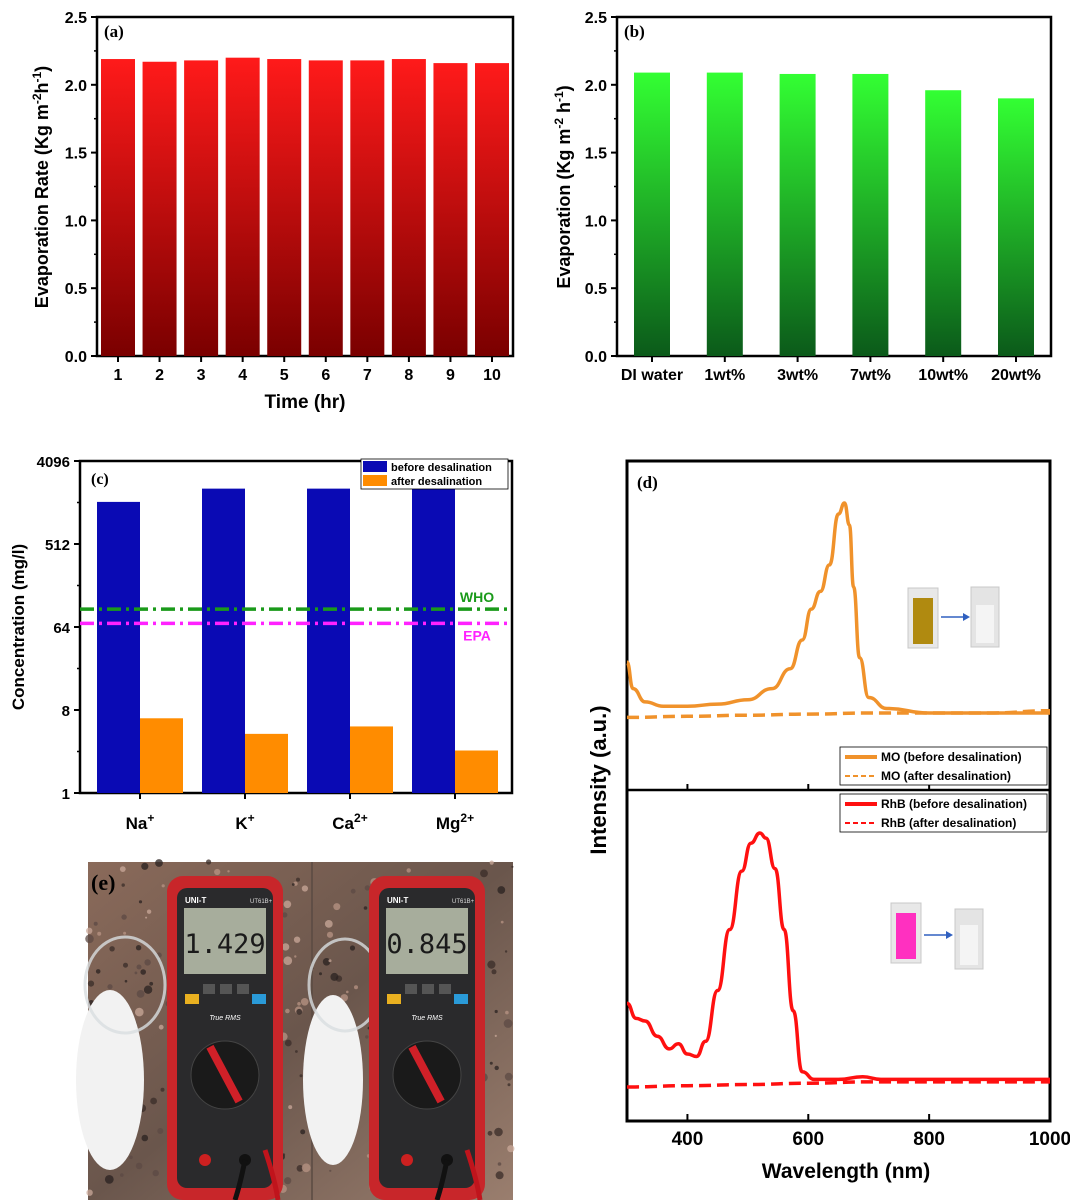 The width and height of the screenshot is (1070, 1200). I want to click on reference-label-who: WHO, so click(477, 597).